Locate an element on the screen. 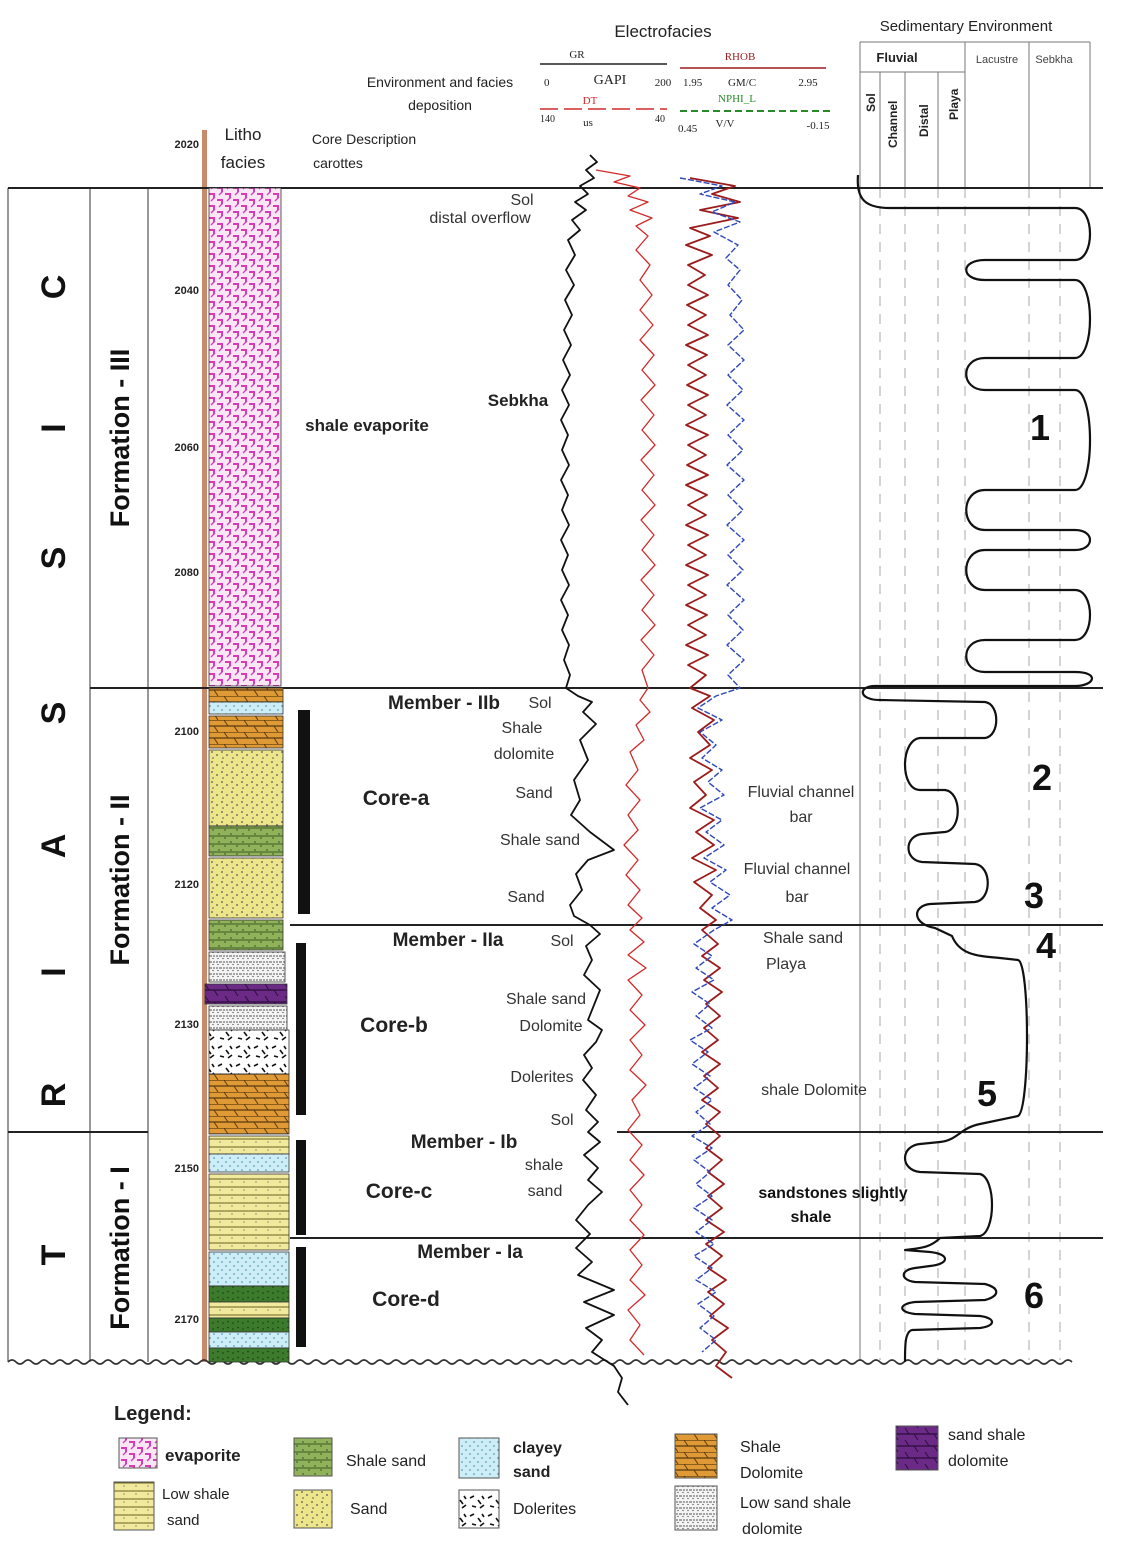  channel-col-label: Channel is located at coordinates (893, 124).